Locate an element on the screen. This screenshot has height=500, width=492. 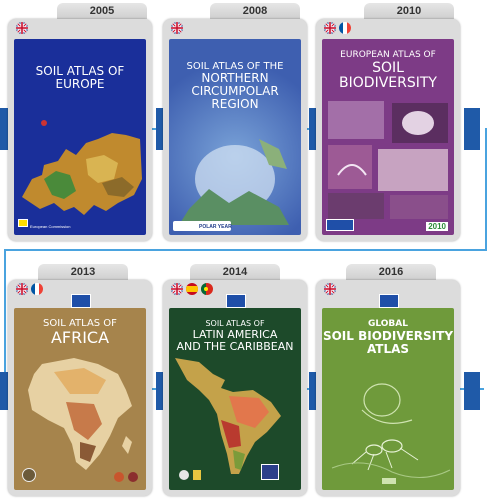
book-title-line: SOIL is located at coordinates (388, 67).